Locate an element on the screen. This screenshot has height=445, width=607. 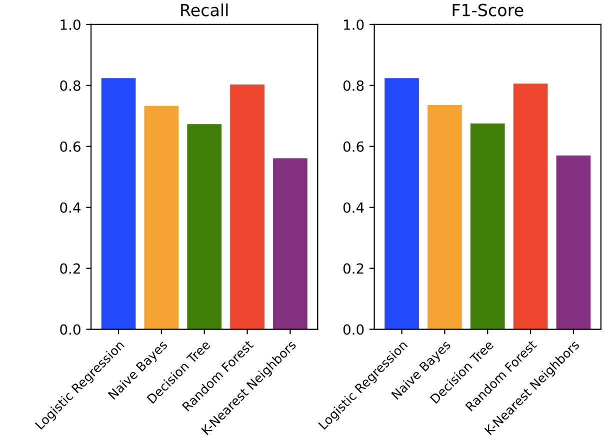
chart-title: Recall is located at coordinates (204, 9).